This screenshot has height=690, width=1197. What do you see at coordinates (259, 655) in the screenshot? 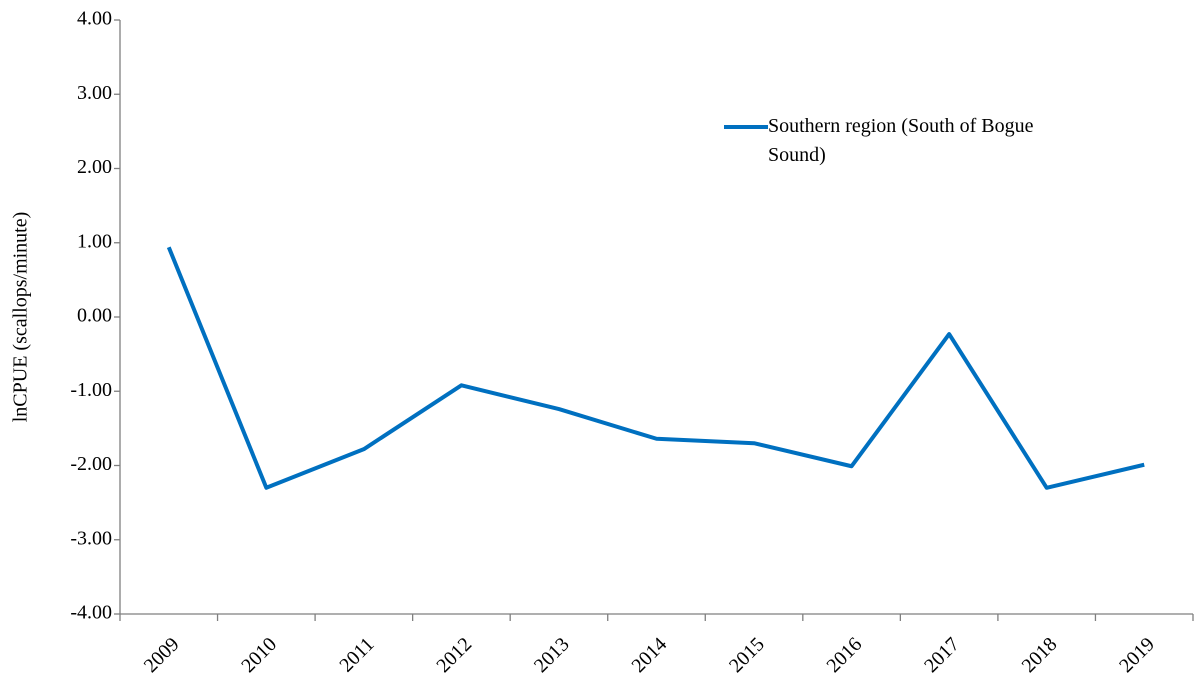
I see `x-tick-label: 2010` at bounding box center [259, 655].